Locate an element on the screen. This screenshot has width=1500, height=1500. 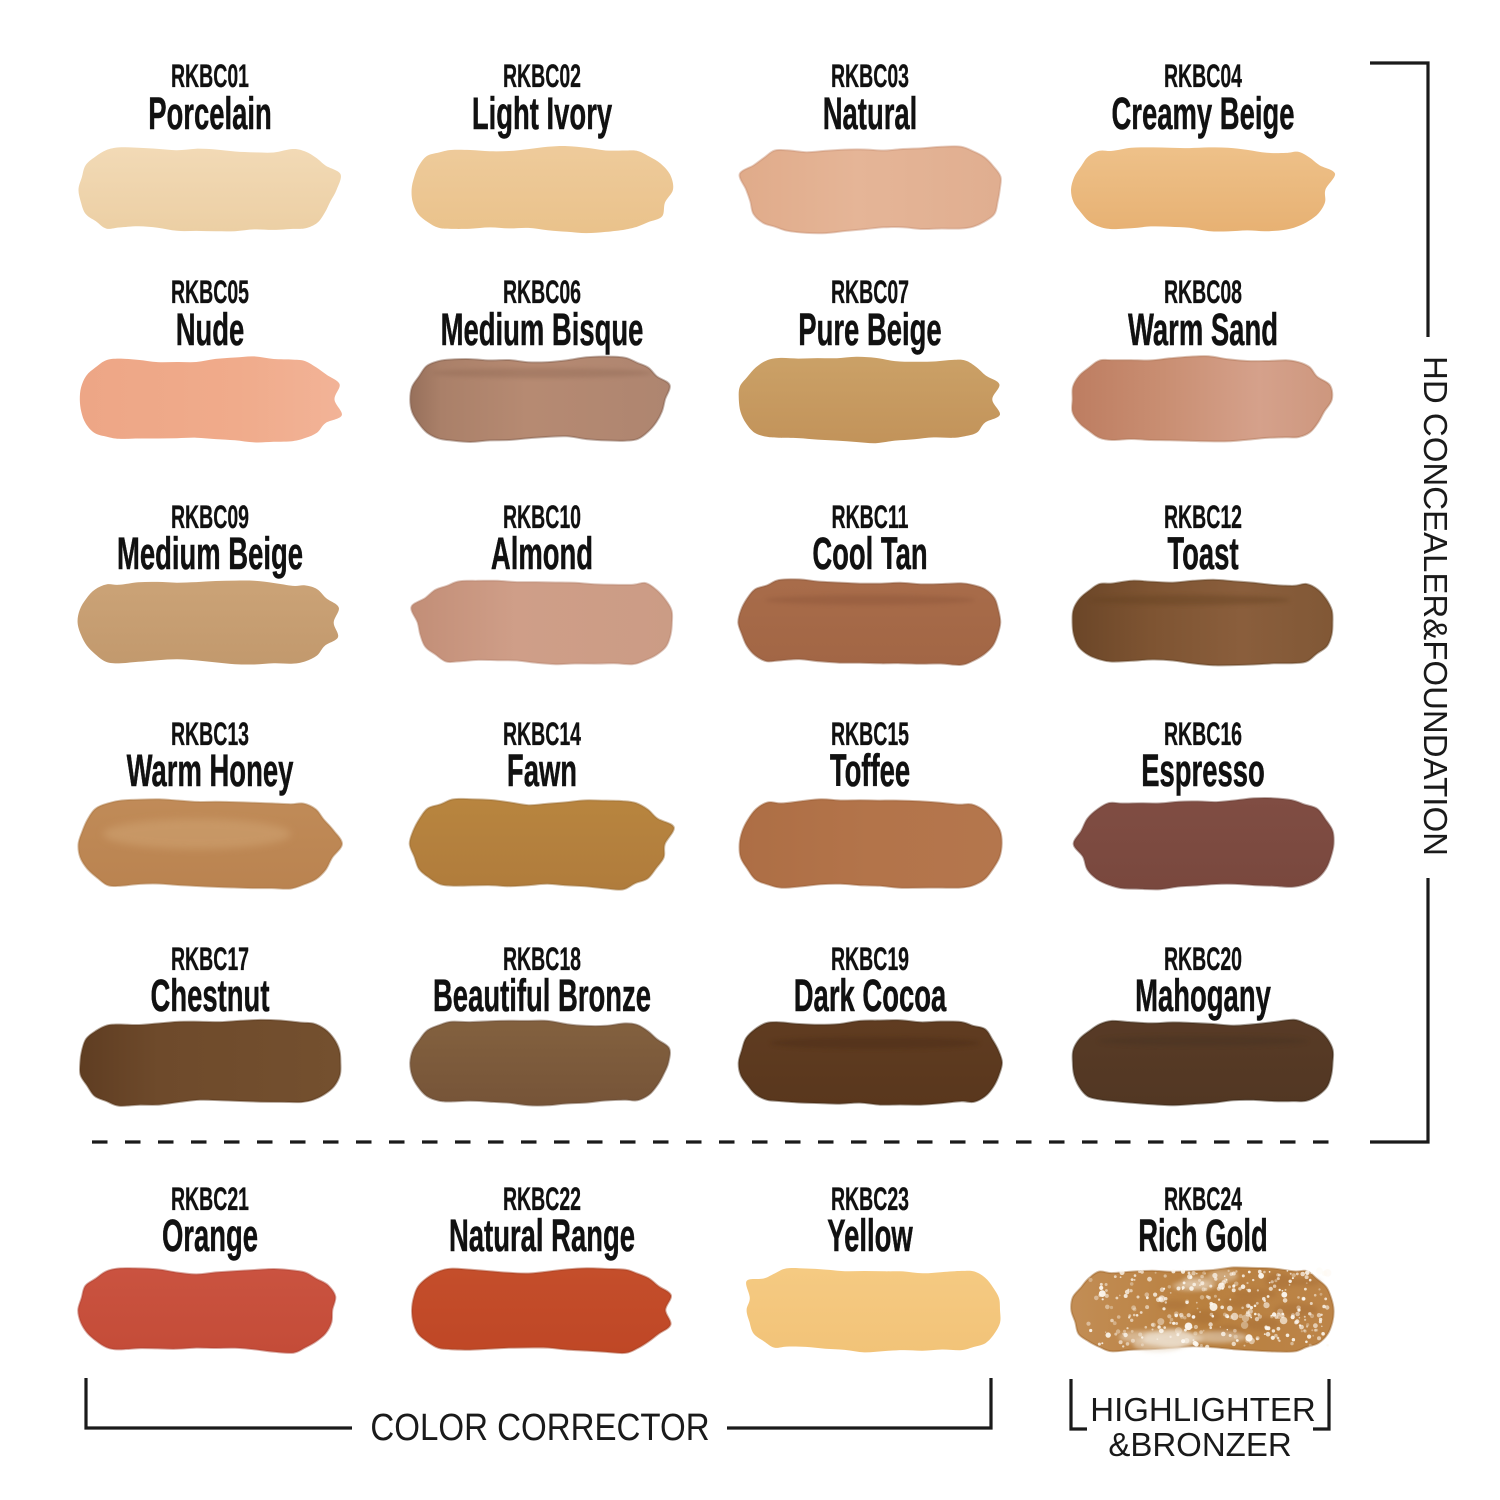
svg-text: RKBC22 is located at coordinates (542, 1199).